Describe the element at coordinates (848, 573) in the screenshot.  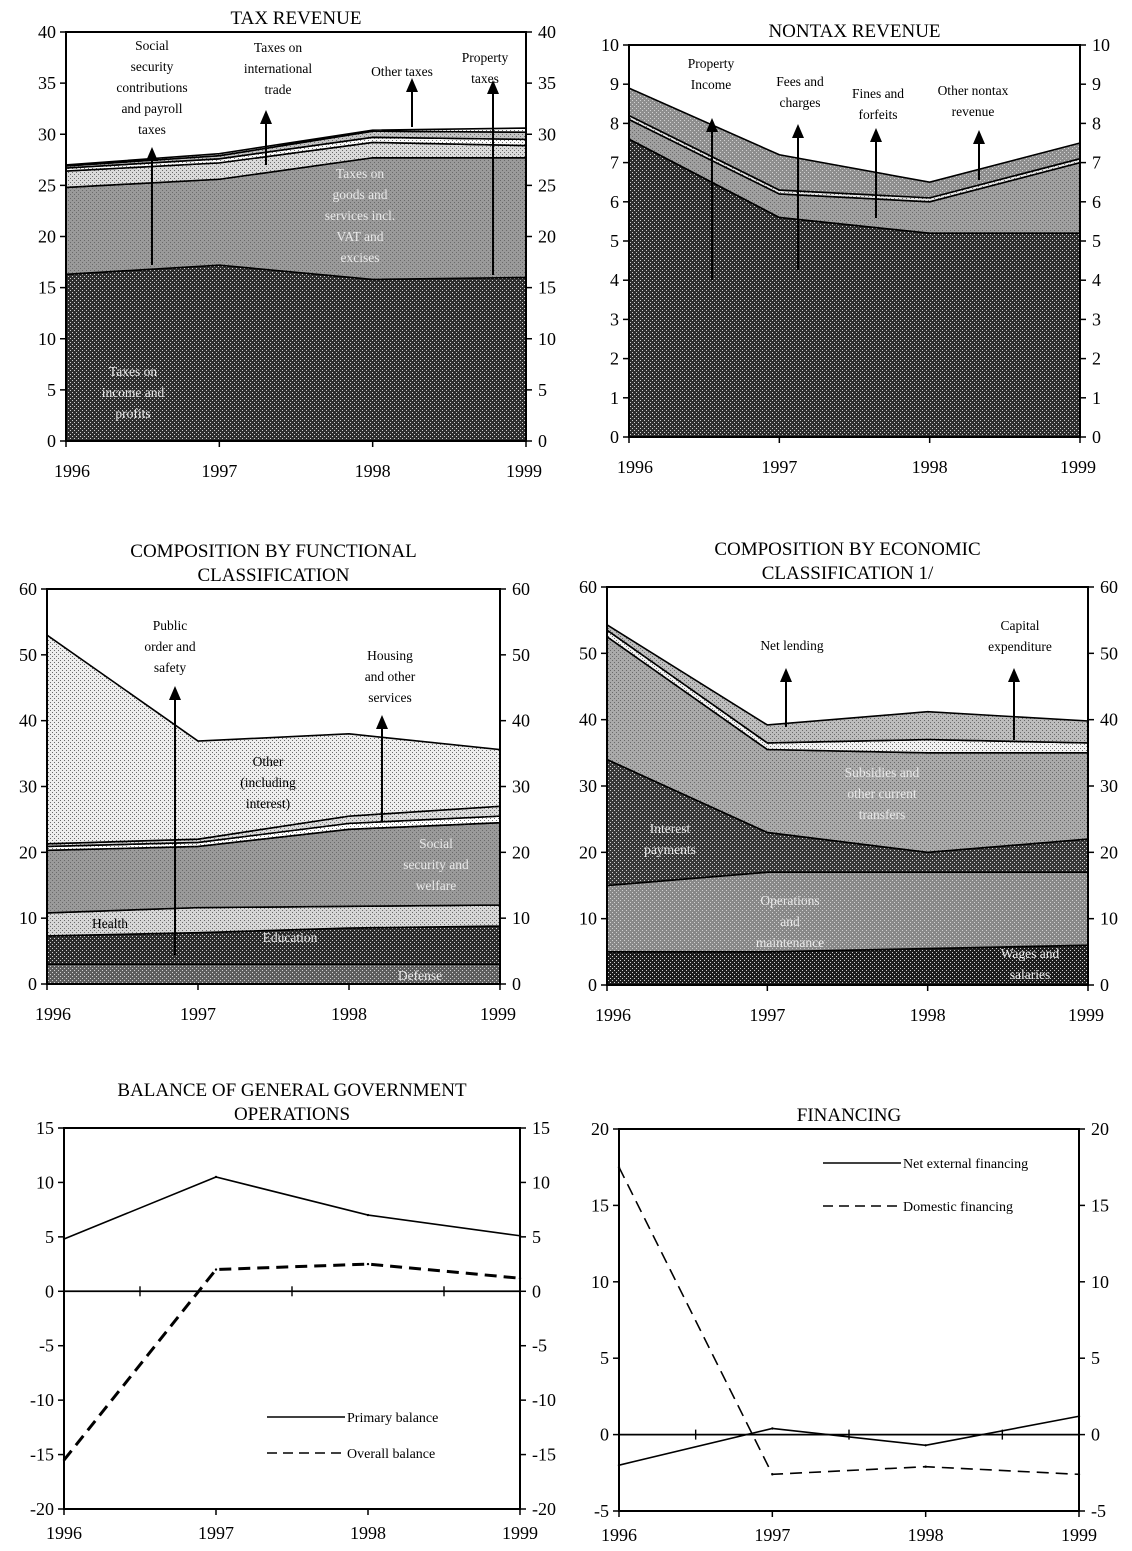
I see `chart-title: CLASSIFICATION 1/` at that location.